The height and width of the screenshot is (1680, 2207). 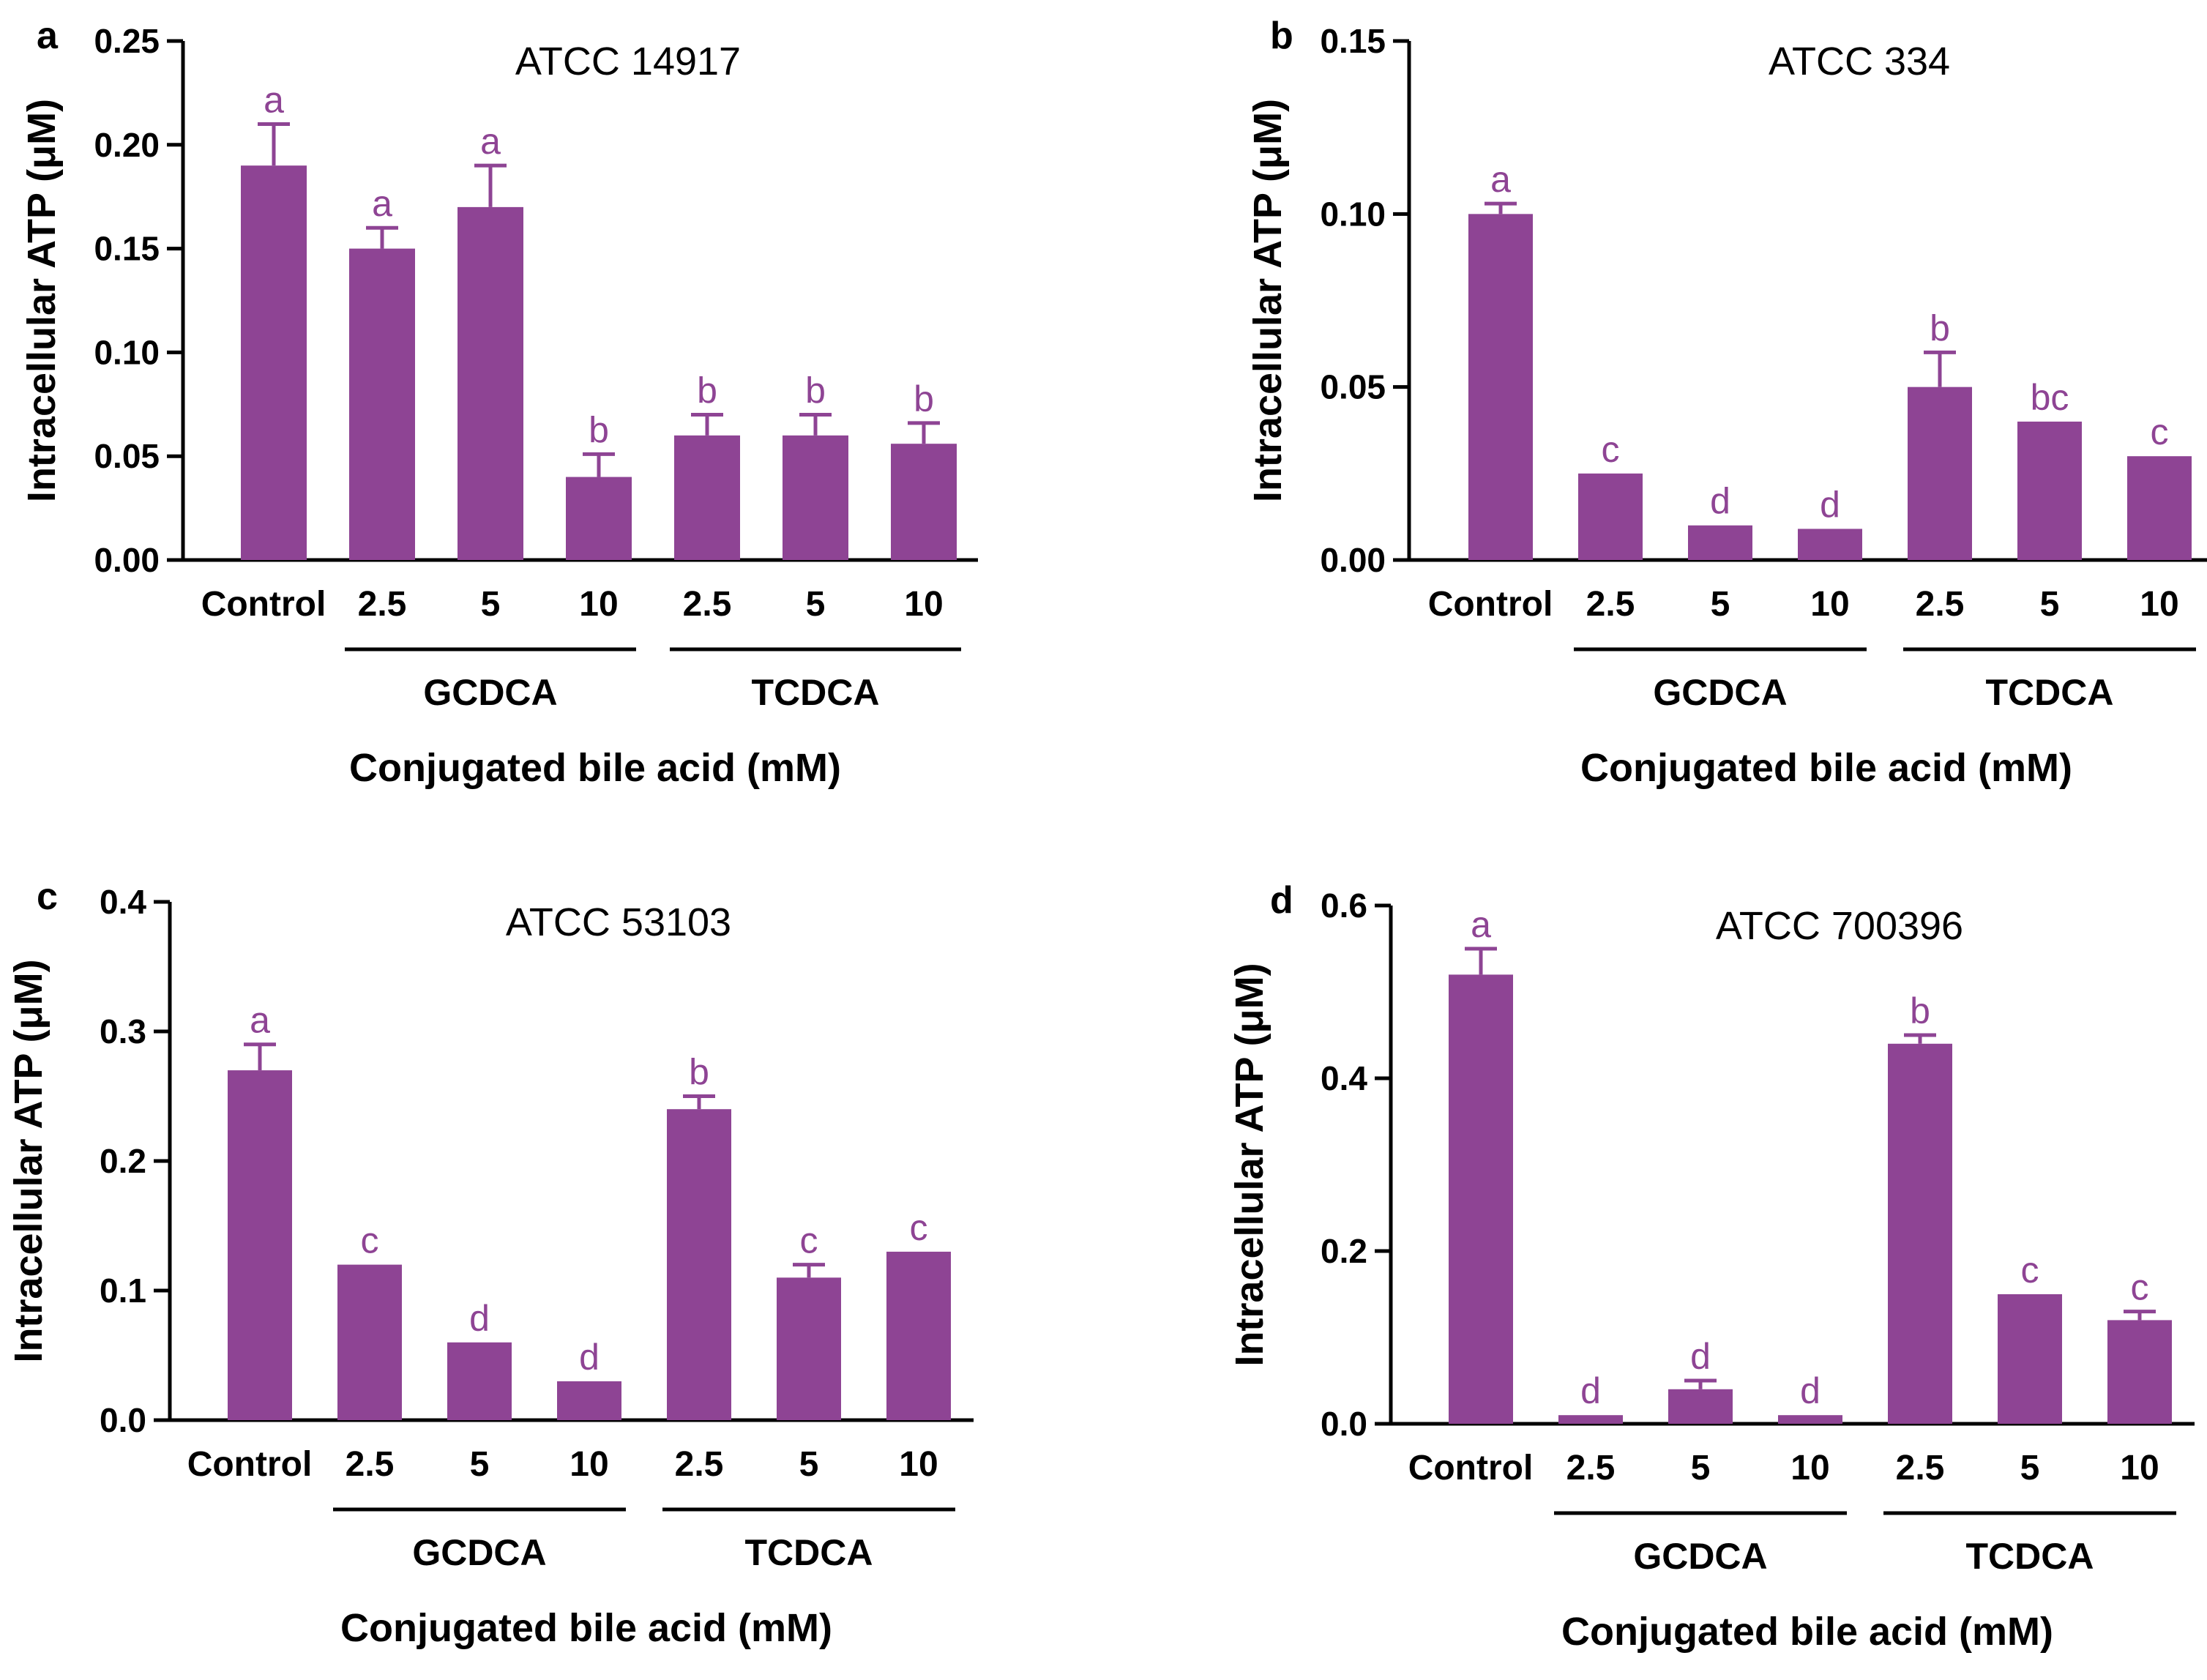 I want to click on chart-title: ATCC 53103, so click(x=618, y=922).